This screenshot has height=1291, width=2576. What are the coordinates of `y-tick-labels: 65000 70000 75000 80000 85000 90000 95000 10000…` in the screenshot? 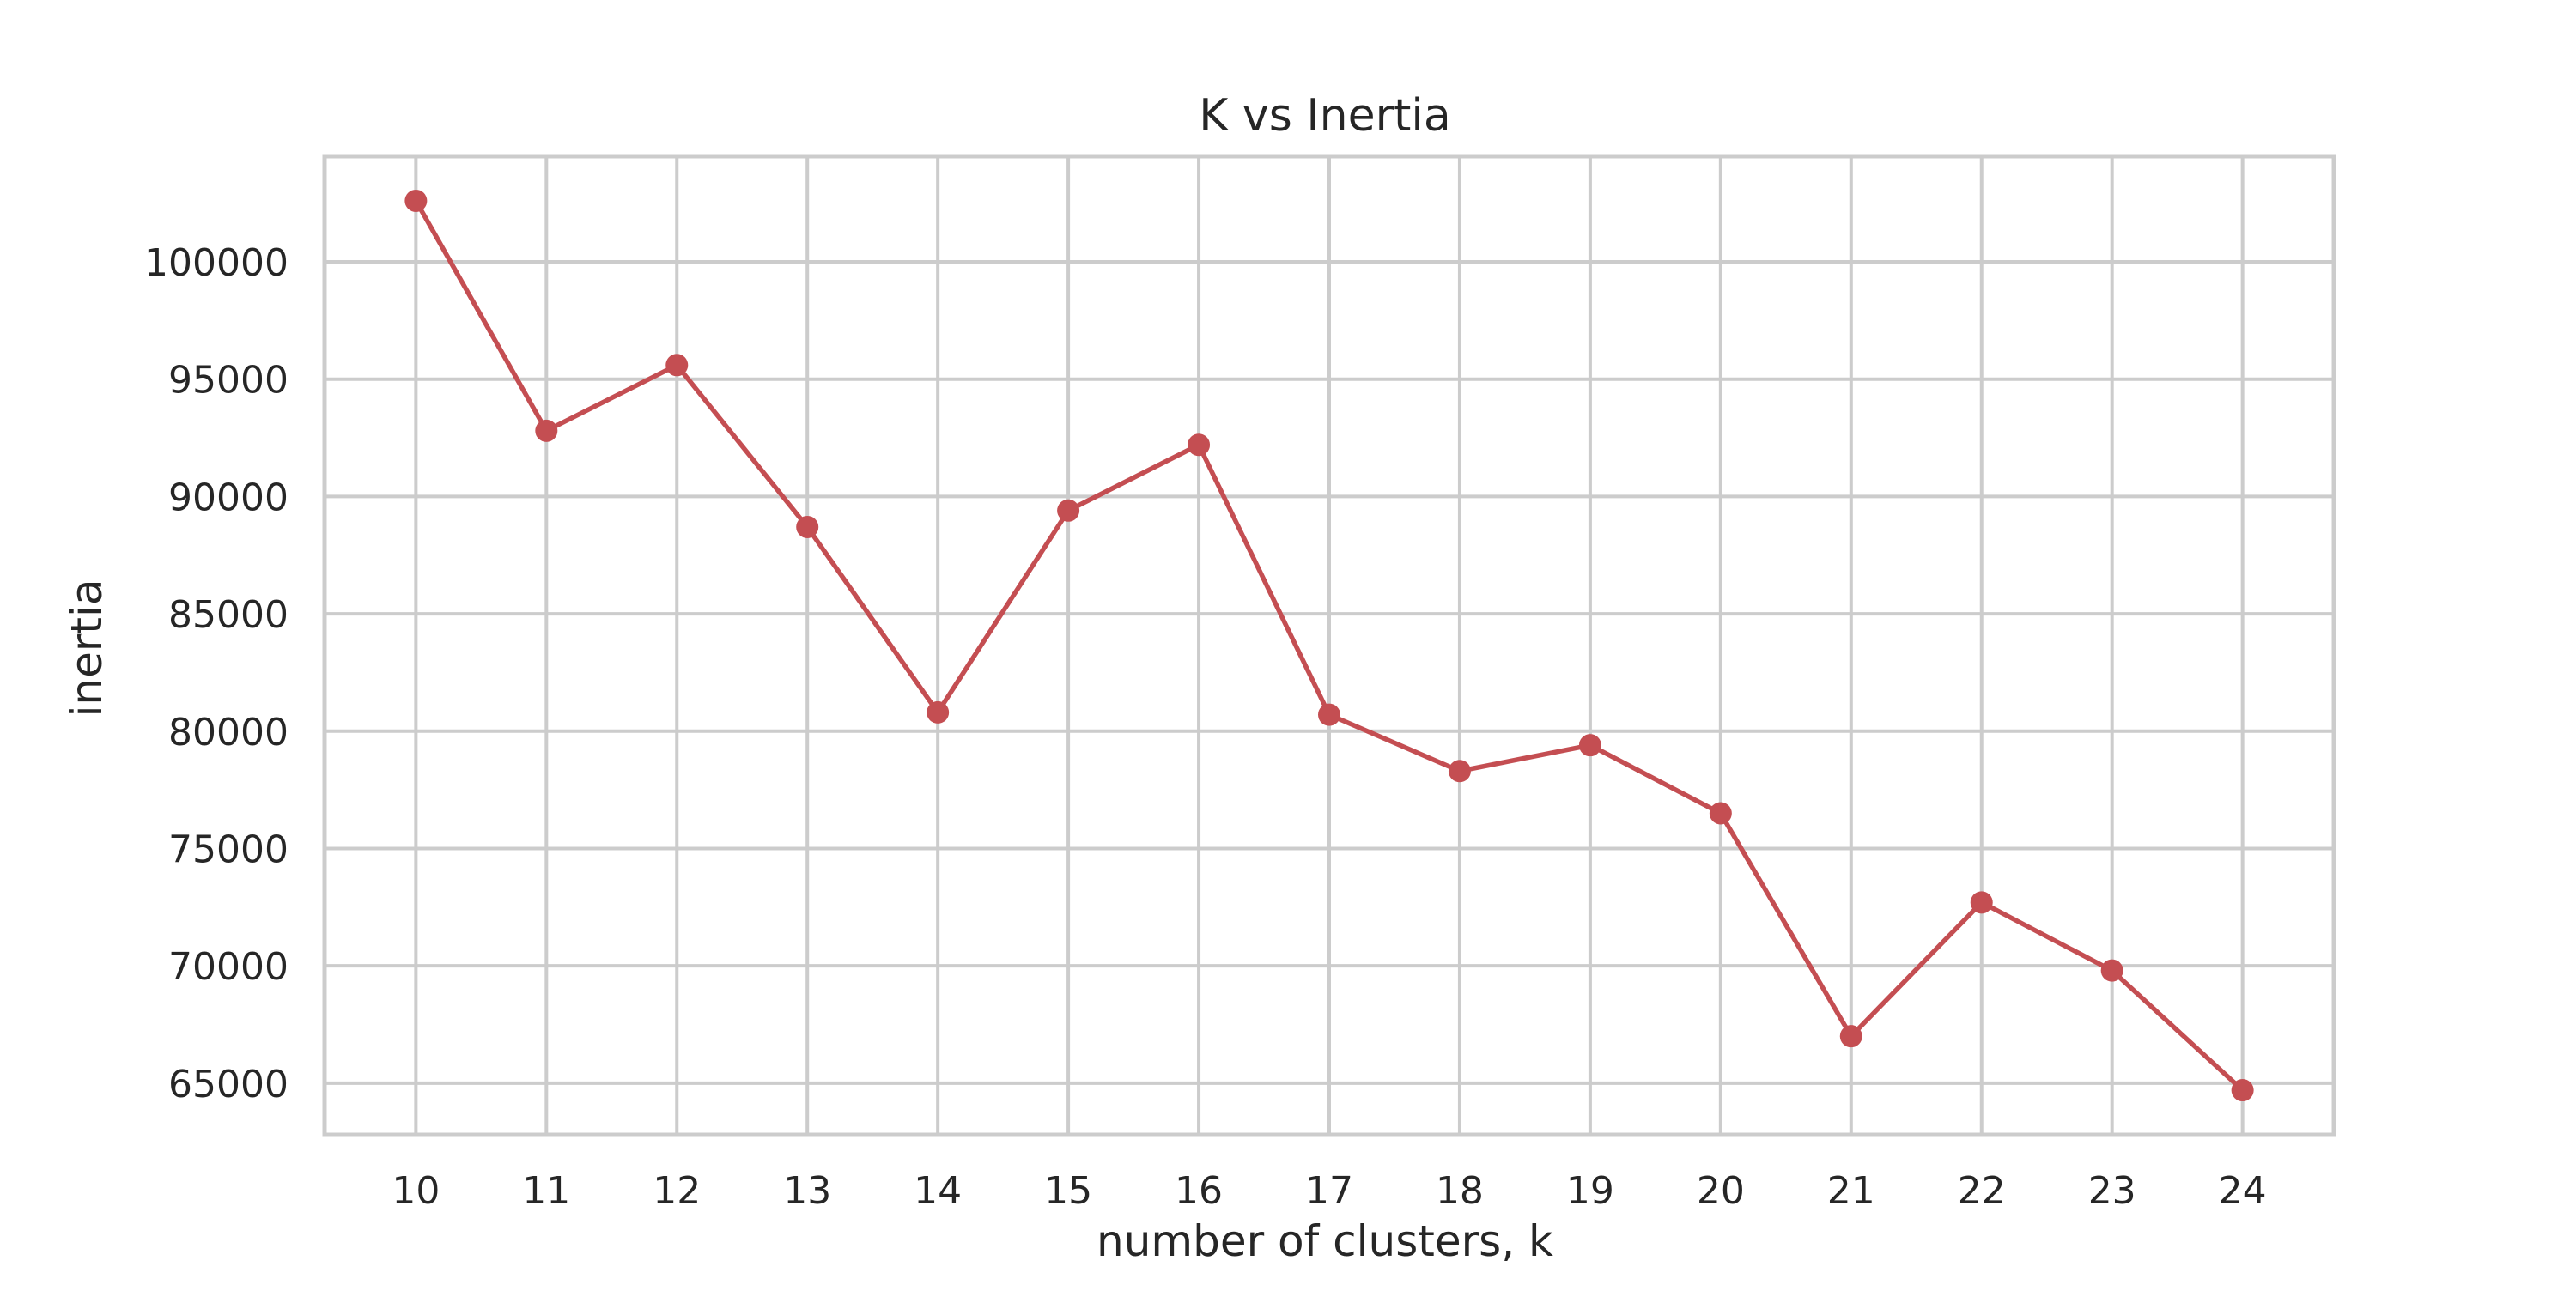 It's located at (217, 673).